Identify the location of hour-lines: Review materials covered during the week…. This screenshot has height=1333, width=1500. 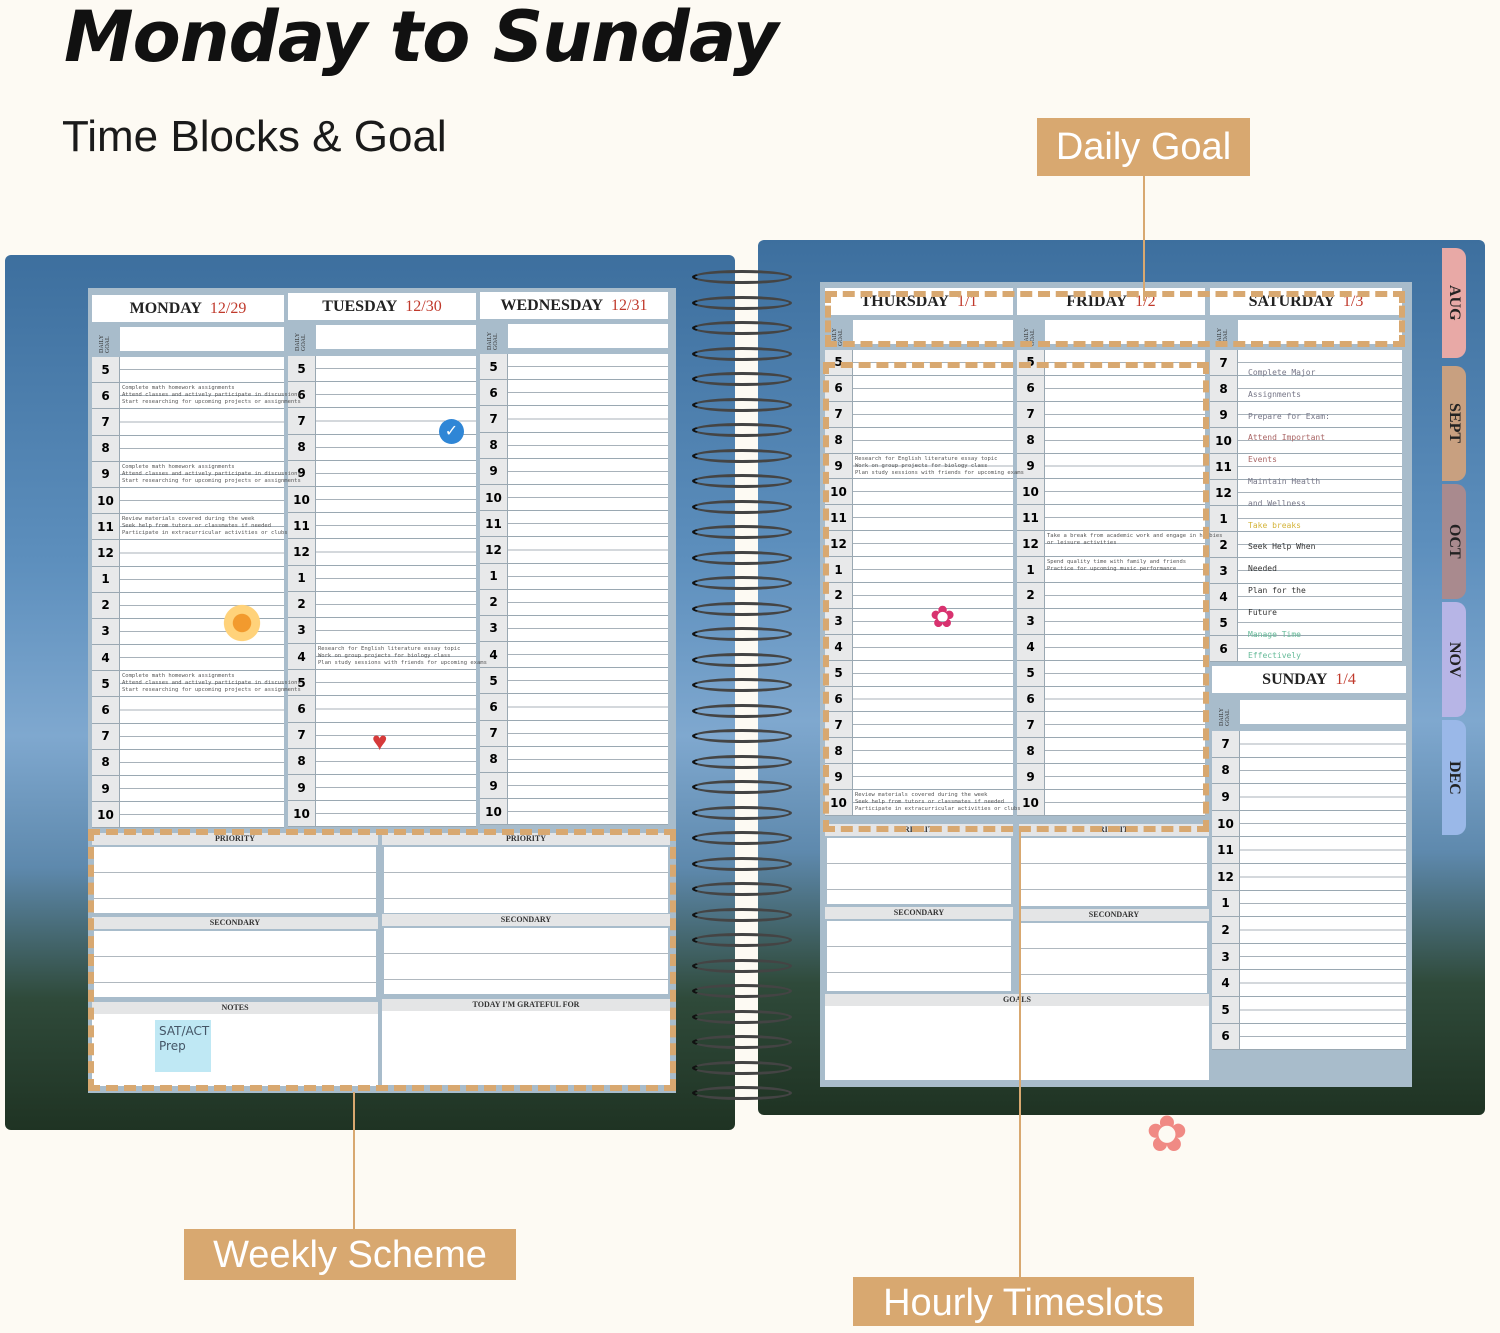
(937, 803).